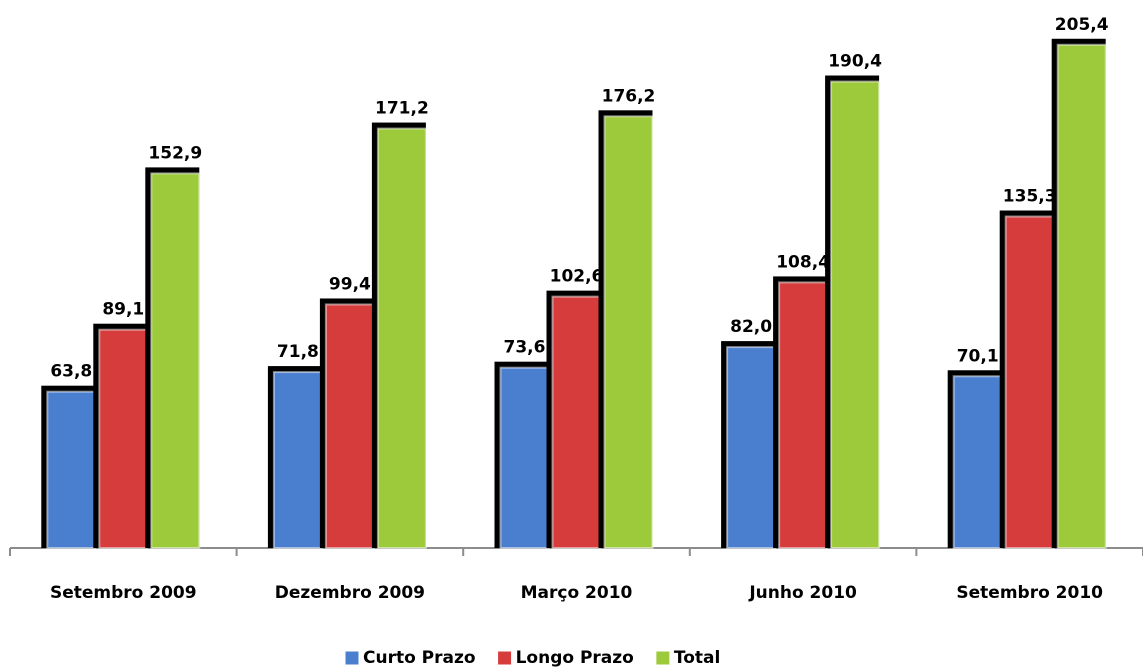  What do you see at coordinates (978, 356) in the screenshot?
I see `value-label: 70,1` at bounding box center [978, 356].